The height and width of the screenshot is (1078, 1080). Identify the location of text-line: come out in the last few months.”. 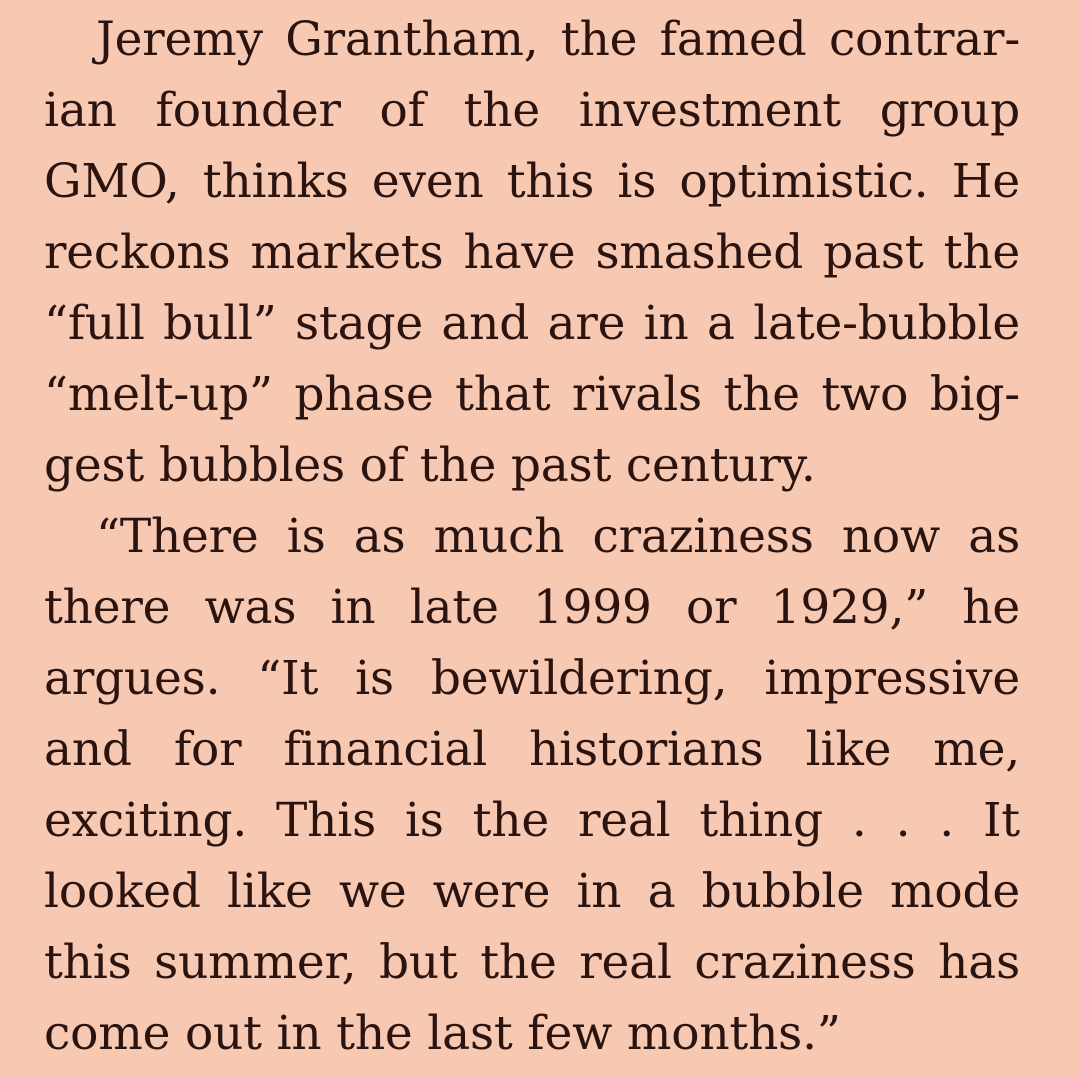
(442, 1033).